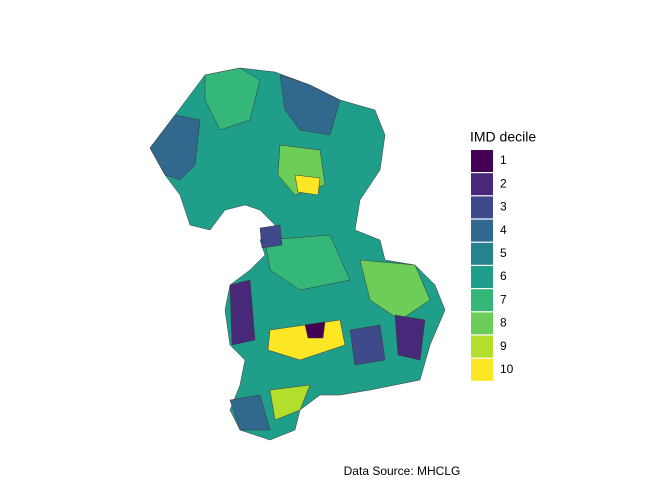 The width and height of the screenshot is (672, 480). Describe the element at coordinates (507, 369) in the screenshot. I see `legend-label: 10` at that location.